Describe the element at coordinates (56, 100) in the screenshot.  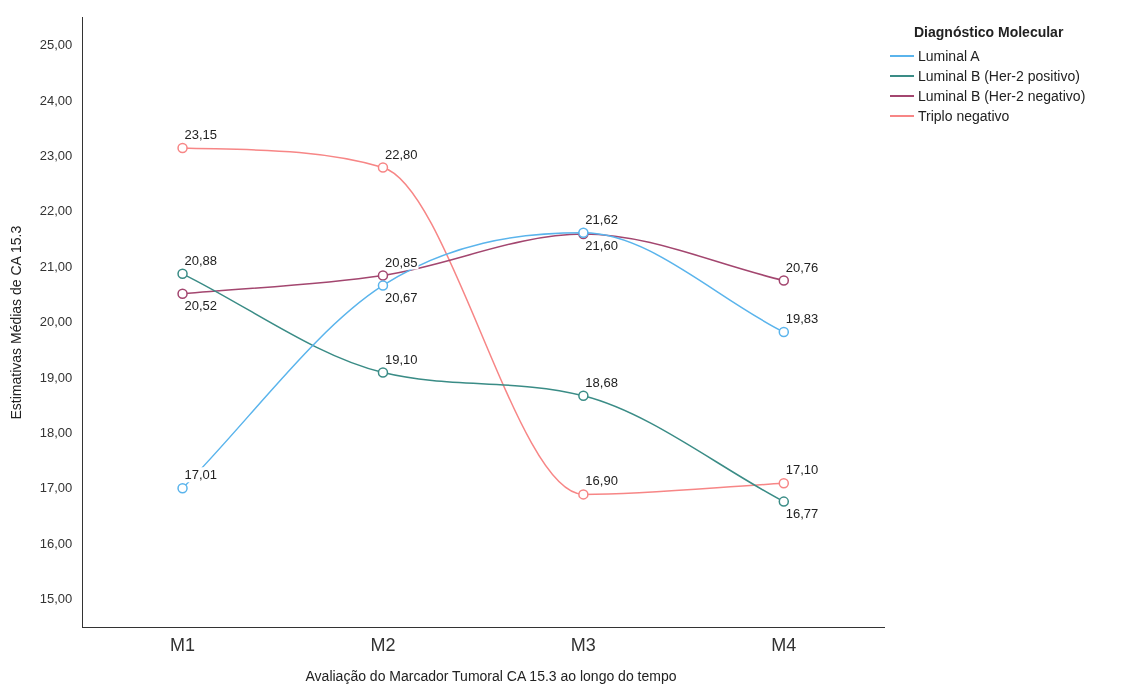
I see `y-tick-label: 24,00` at that location.